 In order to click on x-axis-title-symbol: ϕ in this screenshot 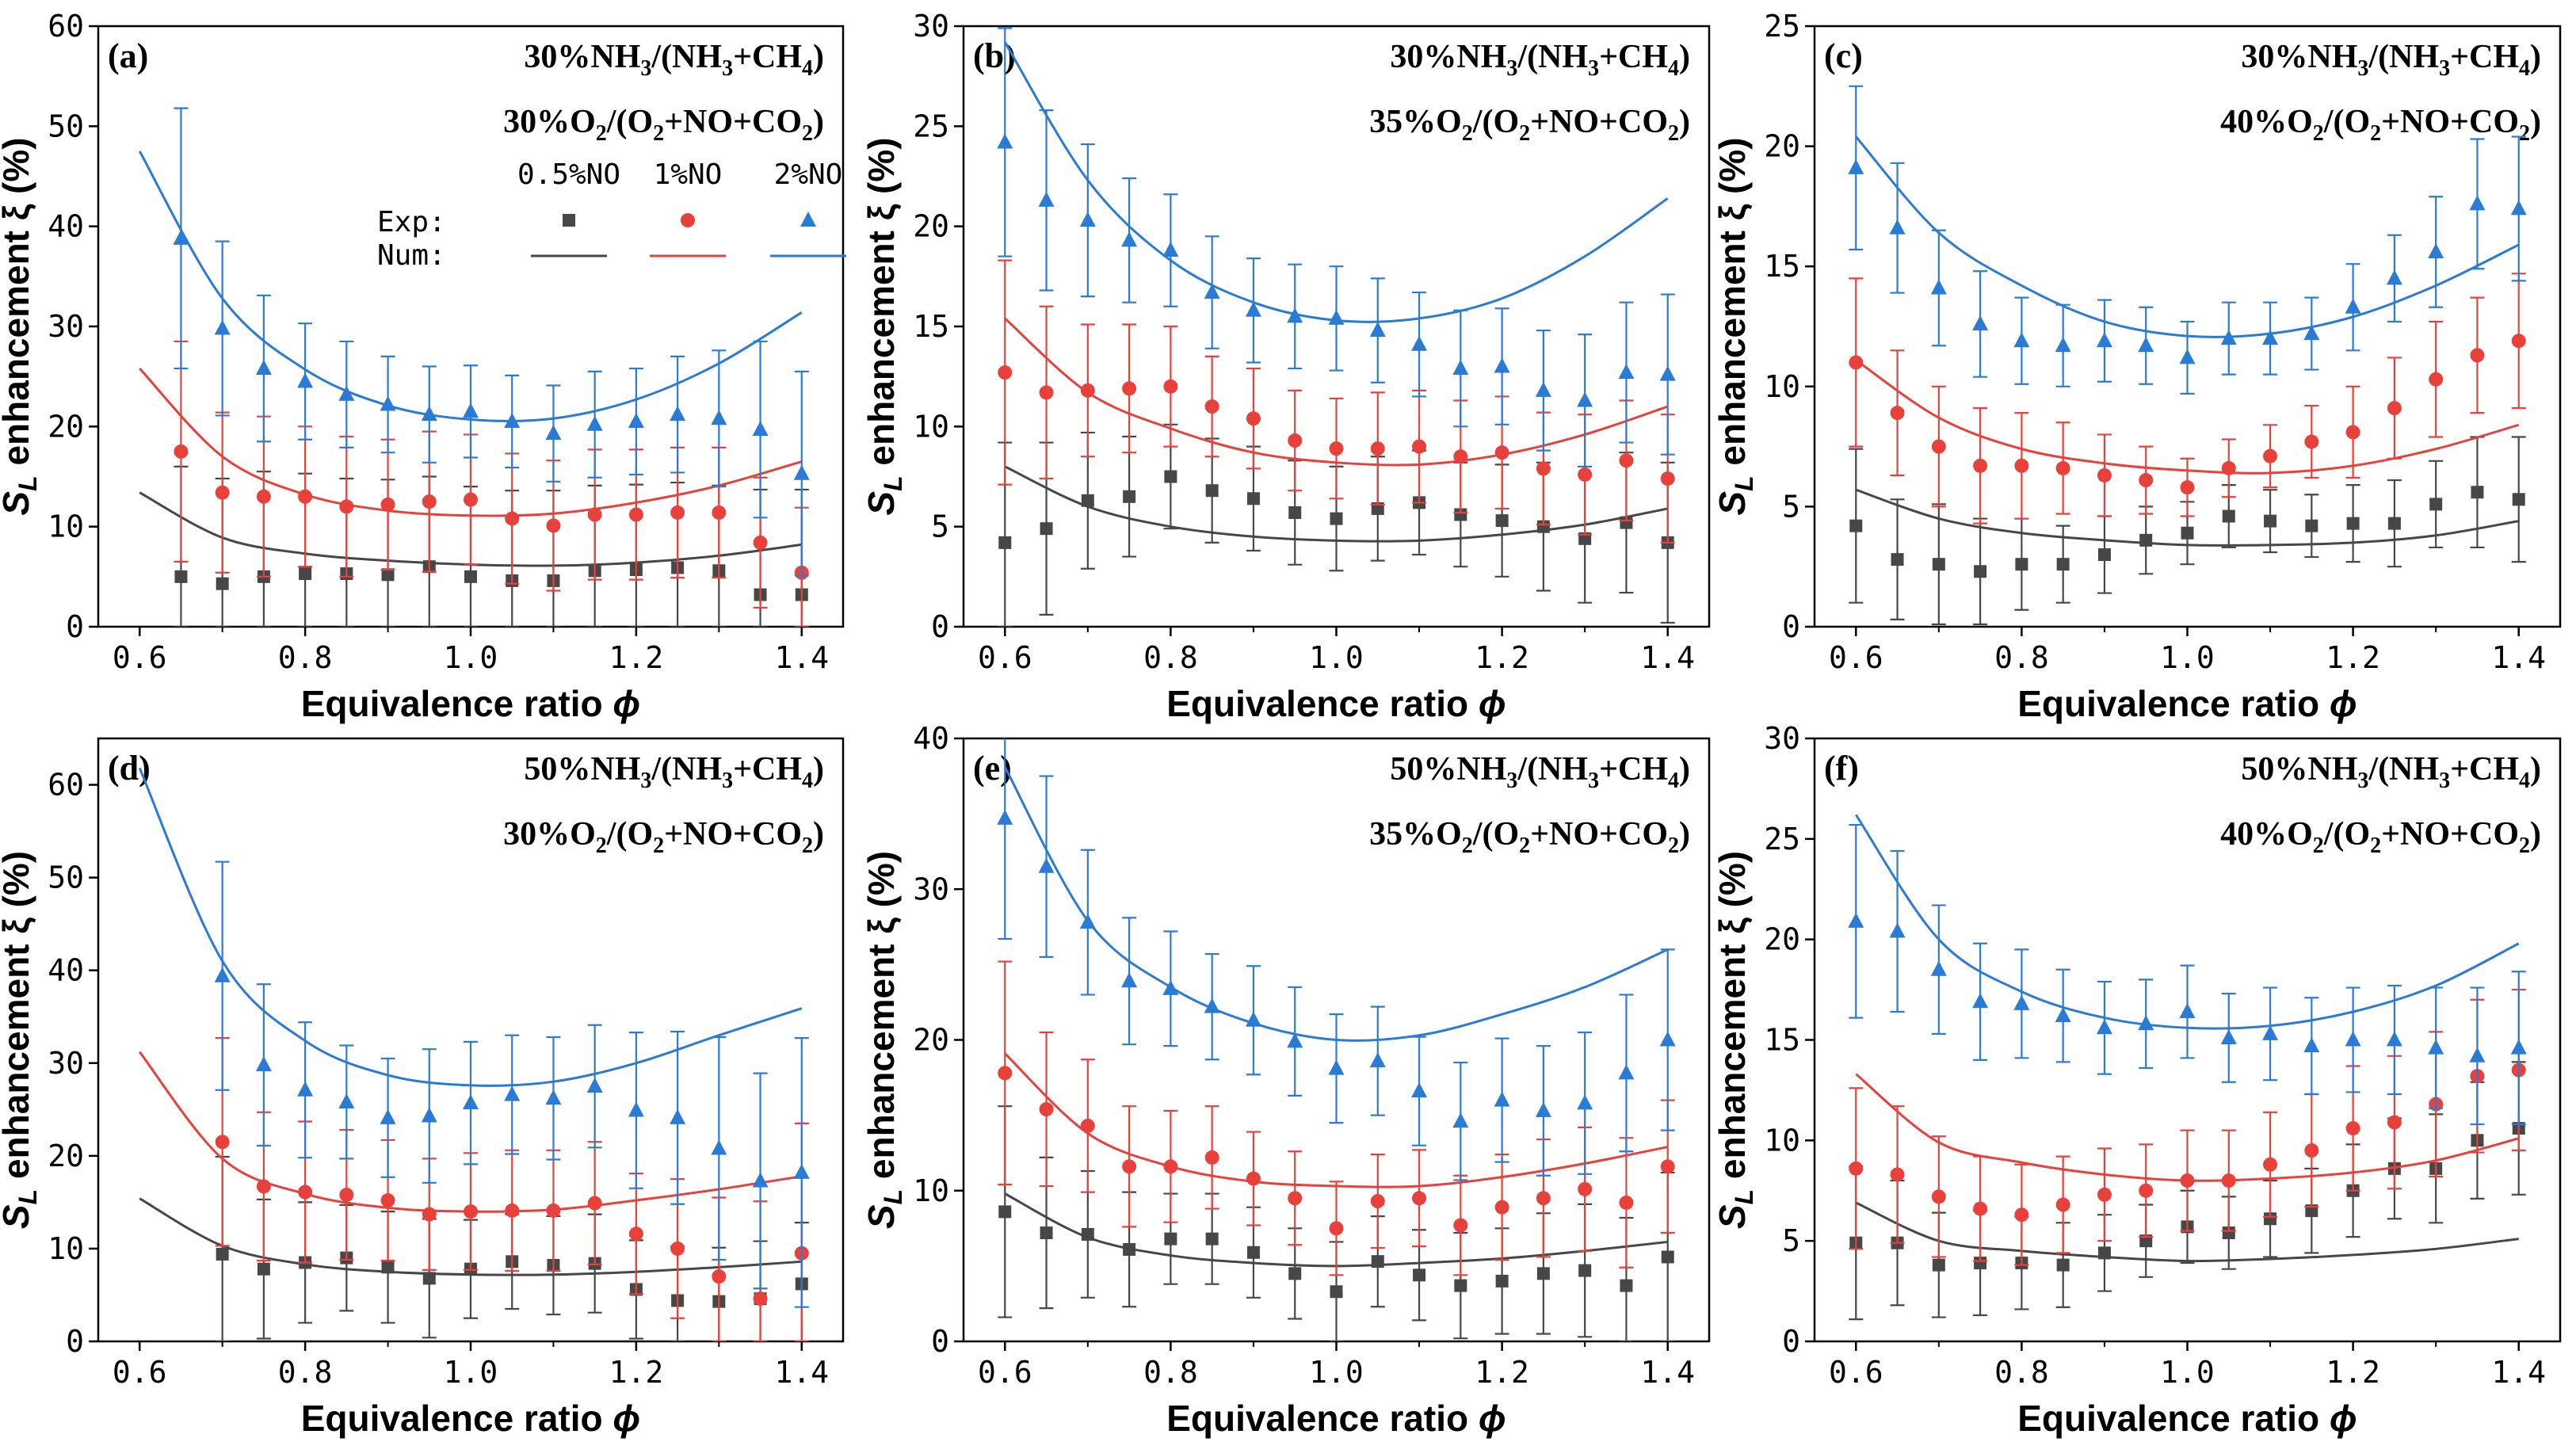, I will do `click(1492, 703)`.